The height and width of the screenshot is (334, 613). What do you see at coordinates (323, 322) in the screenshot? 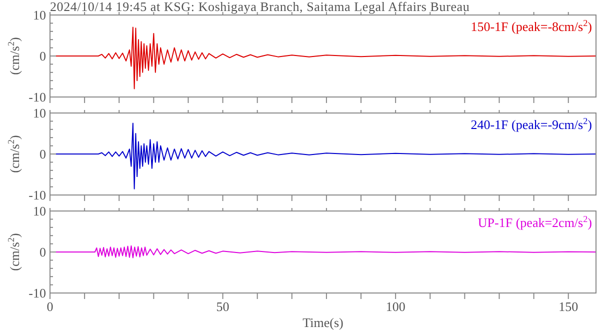
I see `x-axis-title: Time(s)` at bounding box center [323, 322].